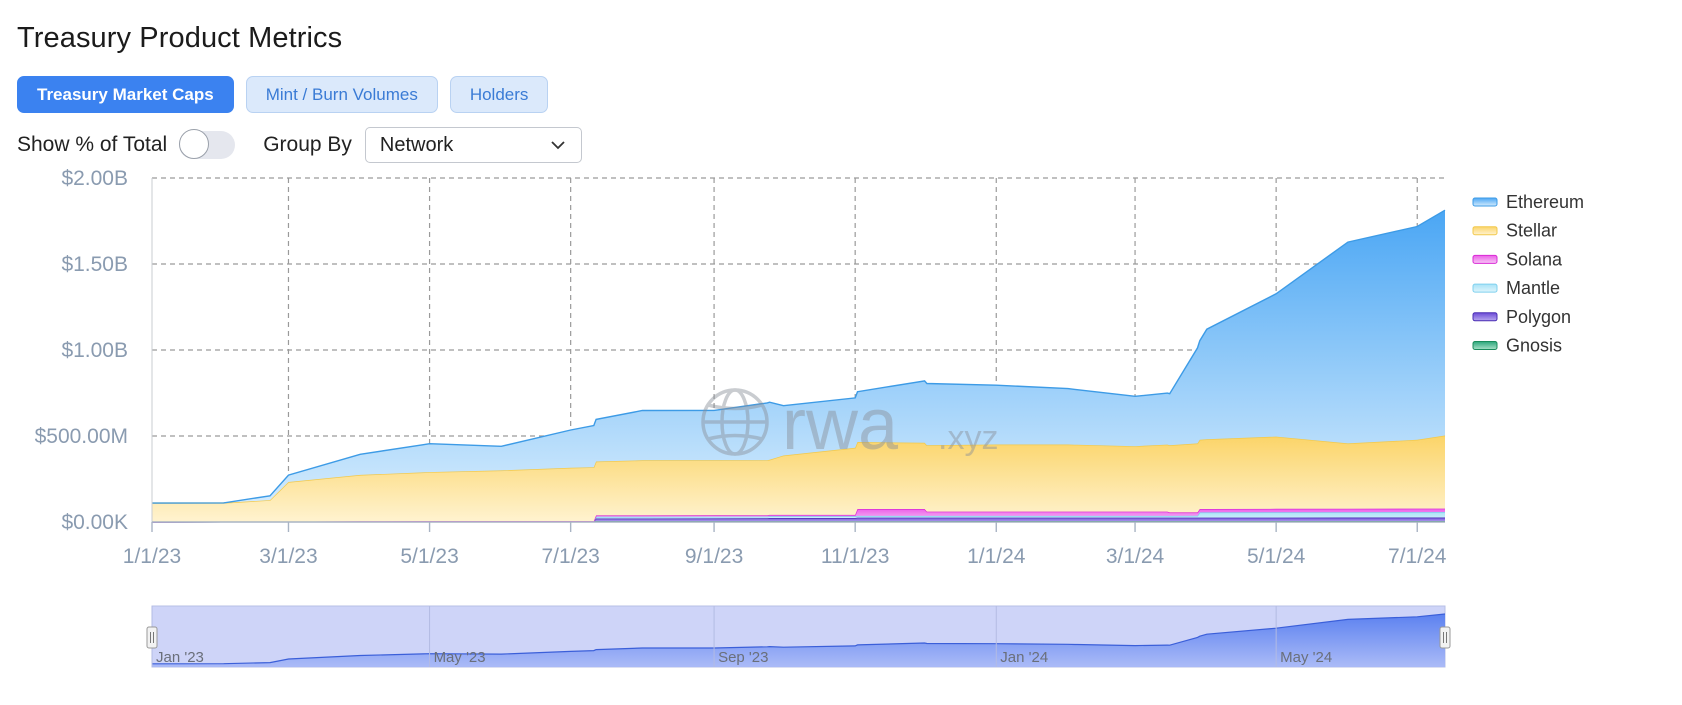  I want to click on legend-label: Mantle, so click(1533, 288).